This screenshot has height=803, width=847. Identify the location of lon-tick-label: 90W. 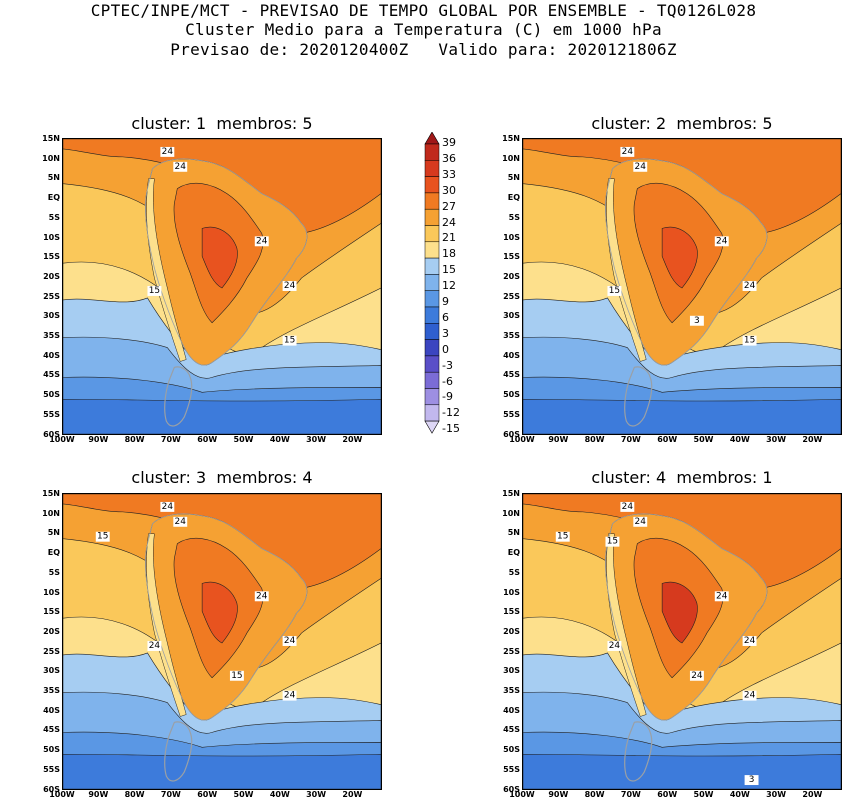
(98, 794).